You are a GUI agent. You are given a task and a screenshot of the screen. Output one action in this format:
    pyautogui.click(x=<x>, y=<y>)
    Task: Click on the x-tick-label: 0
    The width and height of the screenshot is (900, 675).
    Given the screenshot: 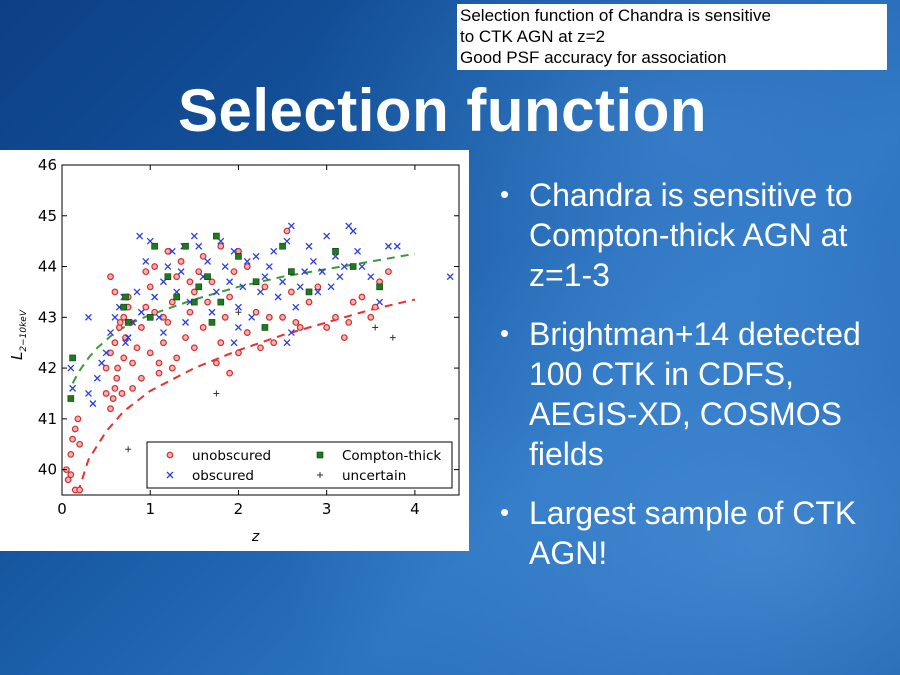 What is the action you would take?
    pyautogui.click(x=62, y=509)
    